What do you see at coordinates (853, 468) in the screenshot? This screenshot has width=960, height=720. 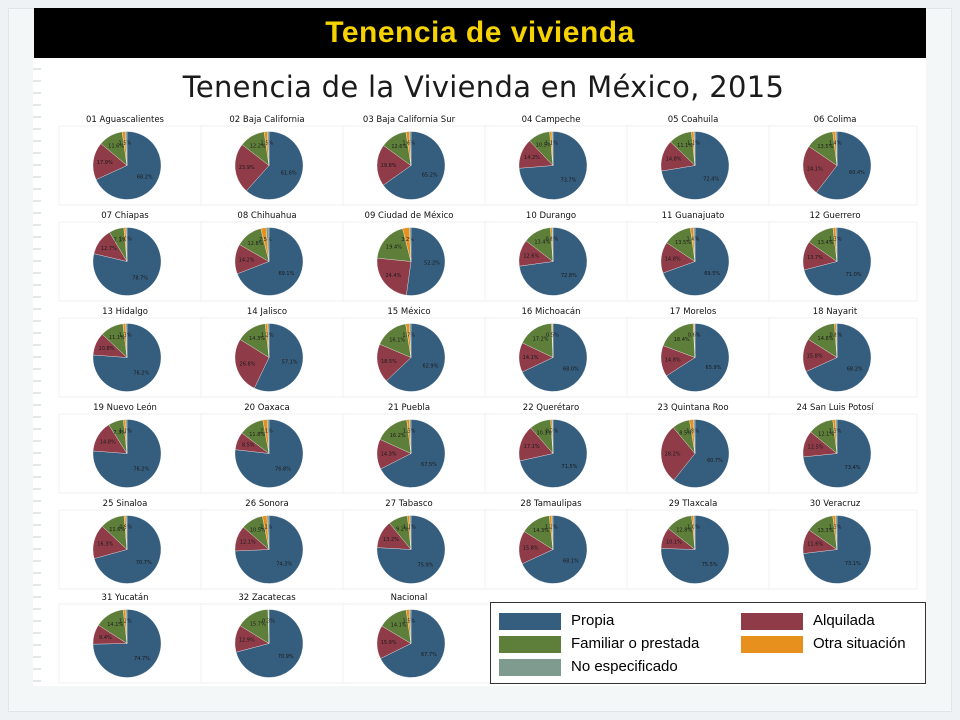 I see `pie-pct-label: 73.4%` at bounding box center [853, 468].